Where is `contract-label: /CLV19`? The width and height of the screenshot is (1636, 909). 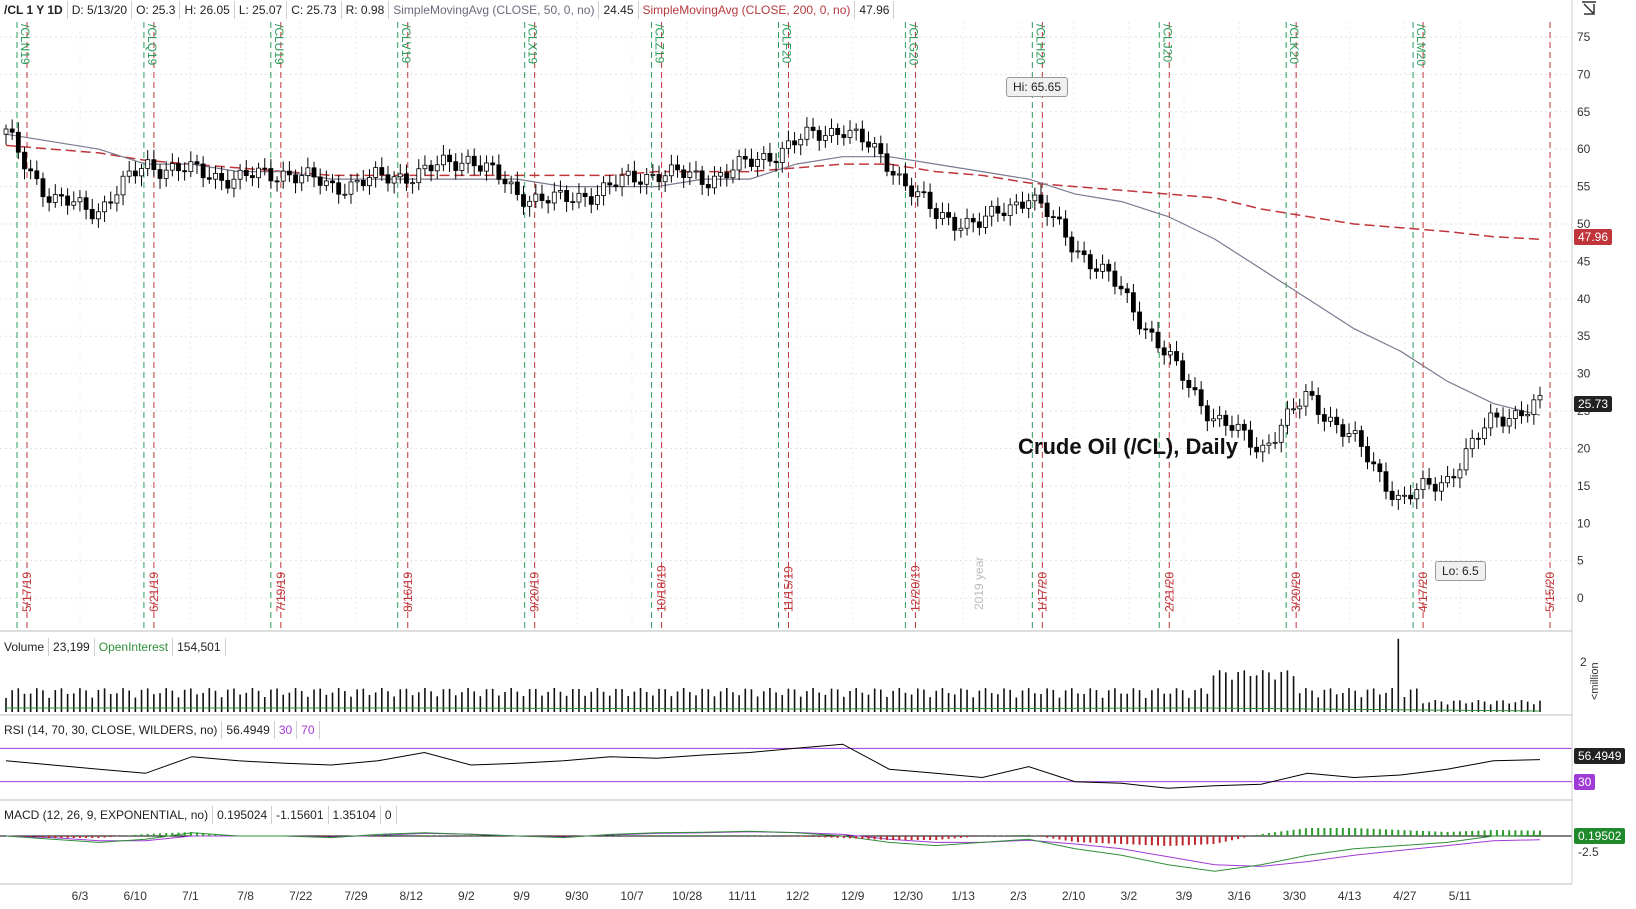 contract-label: /CLV19 is located at coordinates (406, 43).